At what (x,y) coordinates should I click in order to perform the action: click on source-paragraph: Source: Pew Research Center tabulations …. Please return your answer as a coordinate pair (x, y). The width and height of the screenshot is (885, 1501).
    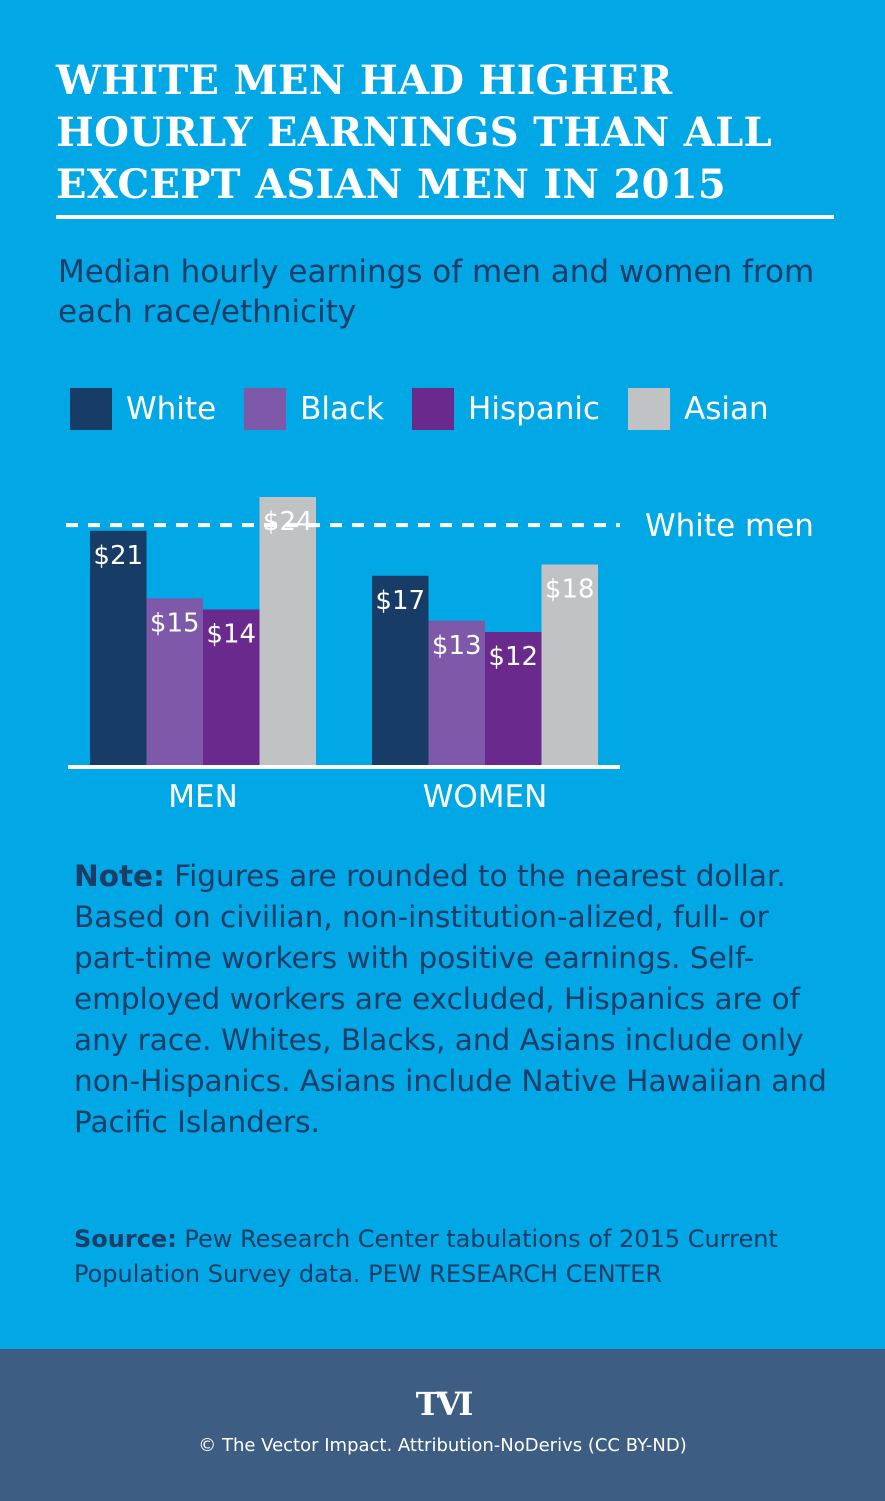
    Looking at the image, I should click on (464, 1257).